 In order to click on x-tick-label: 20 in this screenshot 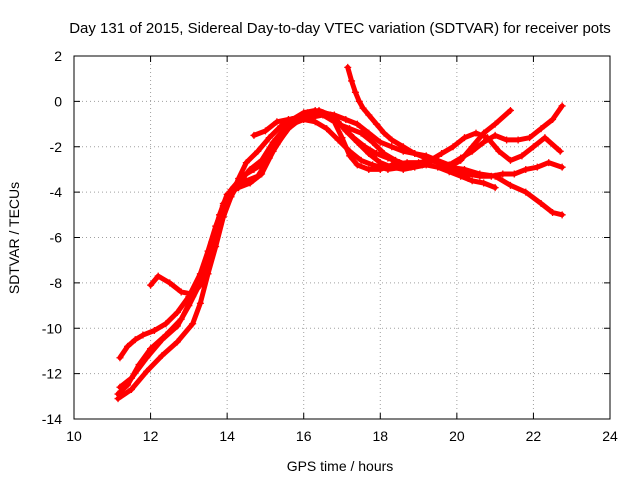, I will do `click(457, 436)`.